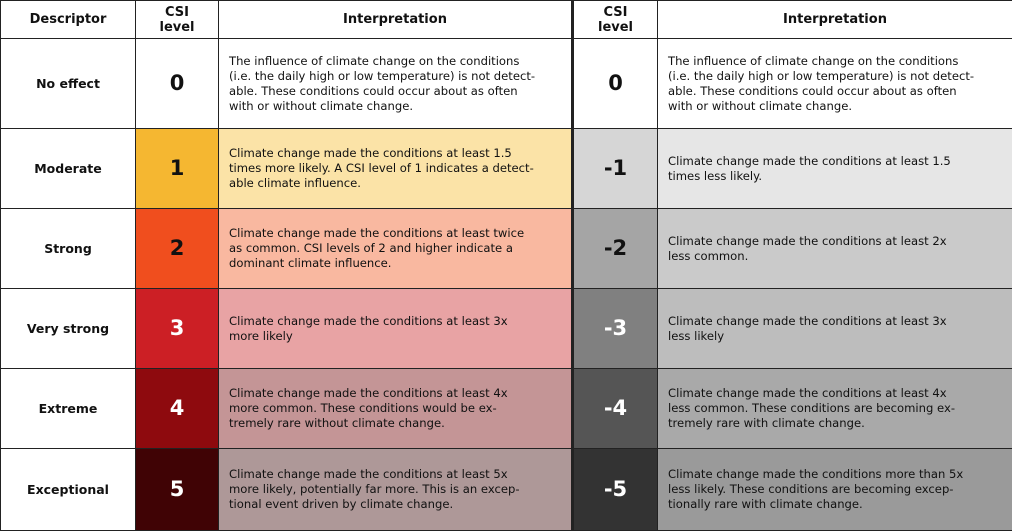 This screenshot has width=1012, height=532. Describe the element at coordinates (177, 489) in the screenshot. I see `csi-level: 5` at that location.